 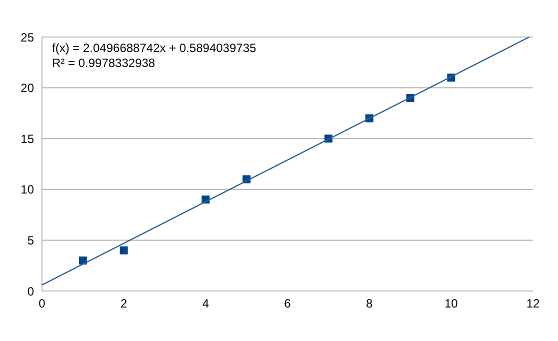 I want to click on x-tick-label: 0, so click(x=42, y=303).